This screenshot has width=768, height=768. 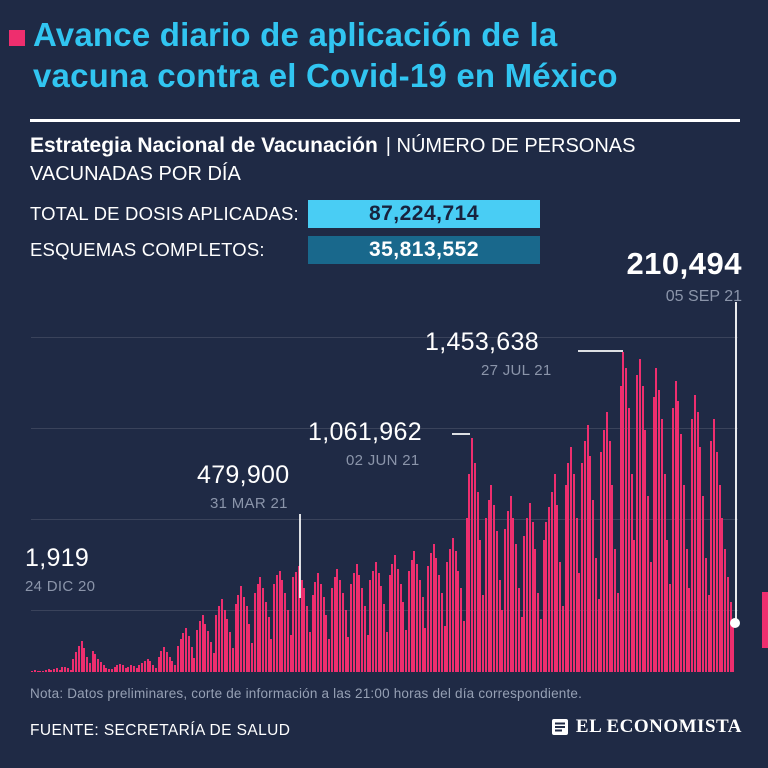 I want to click on gridline, so click(x=384, y=337).